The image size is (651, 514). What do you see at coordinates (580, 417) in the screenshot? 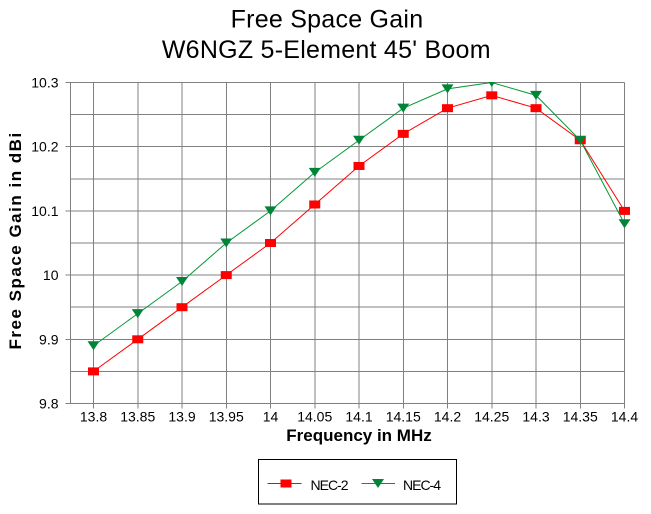
I see `svg-text: 14.35` at bounding box center [580, 417].